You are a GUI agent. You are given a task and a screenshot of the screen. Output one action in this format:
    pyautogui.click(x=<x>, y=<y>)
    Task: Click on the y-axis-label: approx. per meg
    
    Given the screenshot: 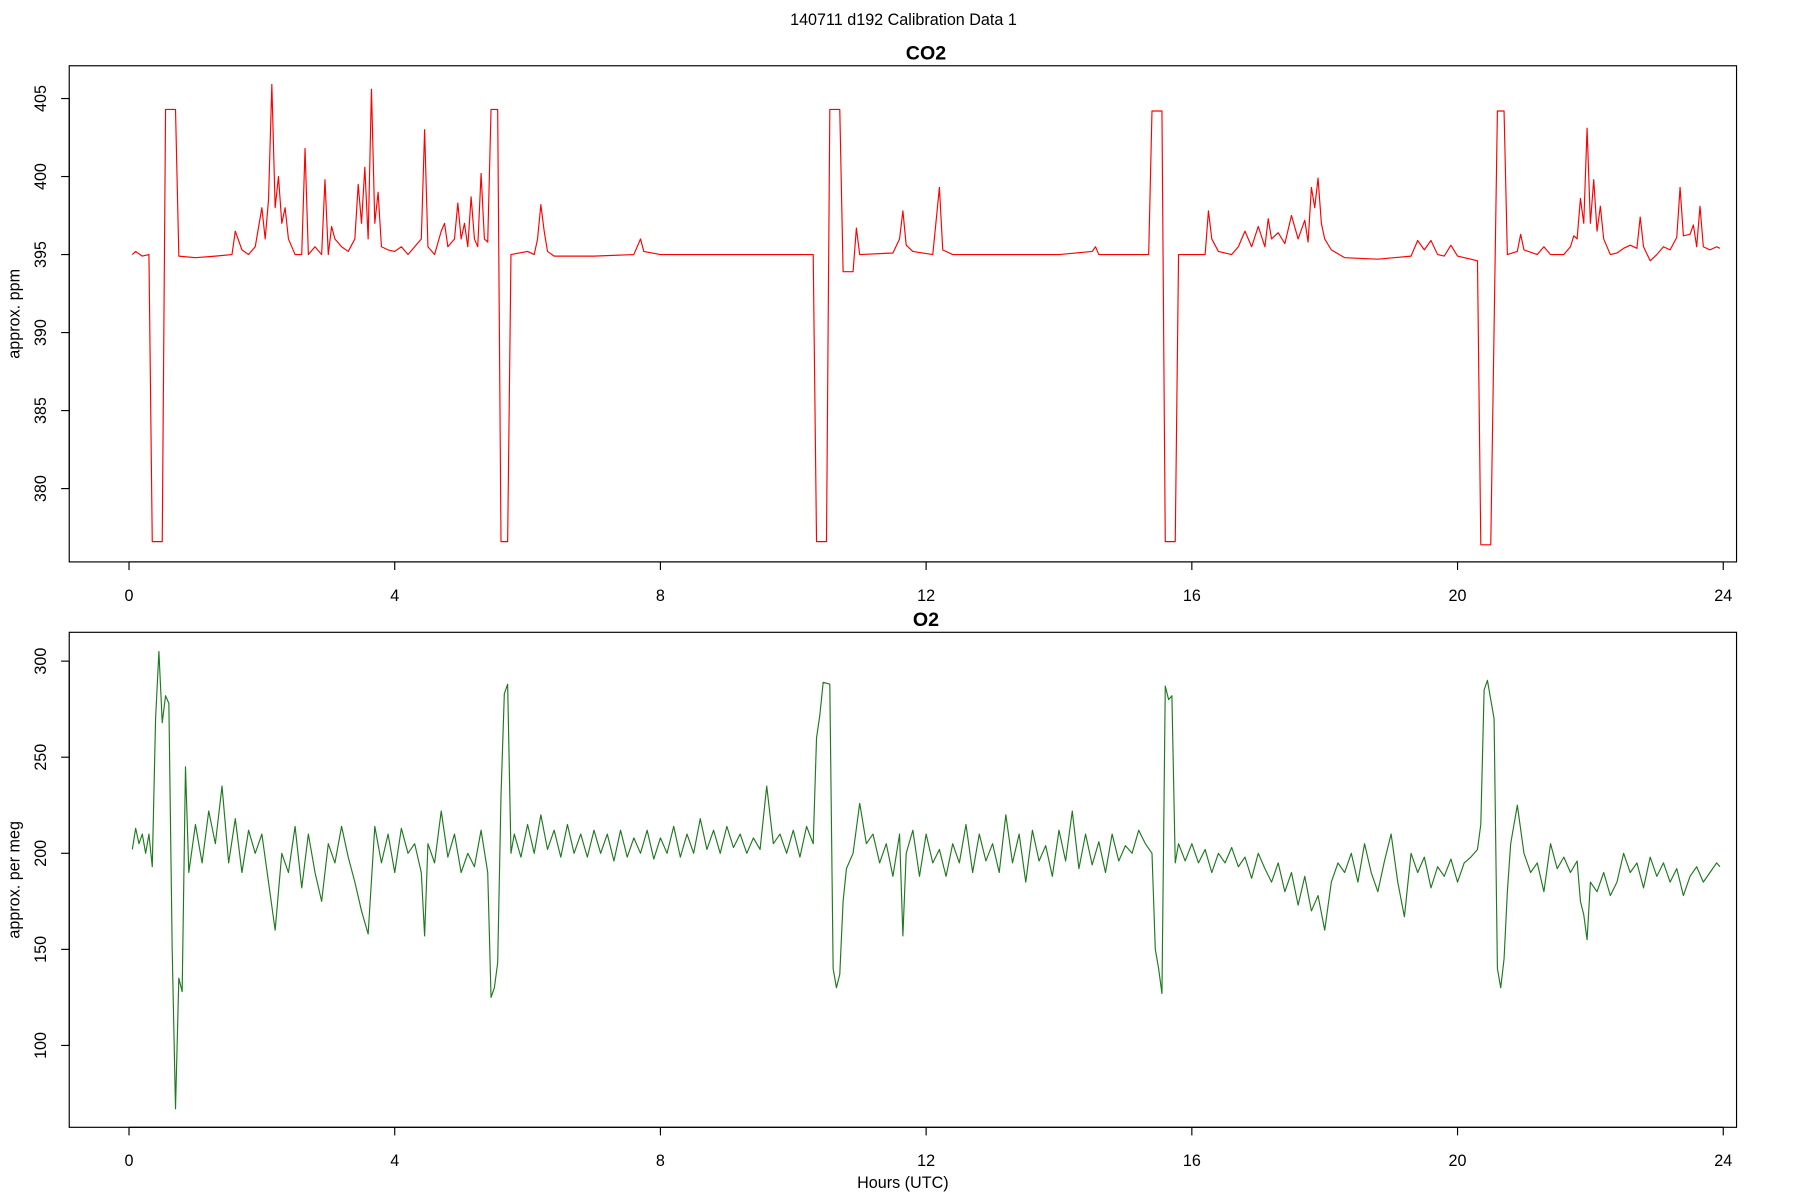 What is the action you would take?
    pyautogui.click(x=14, y=880)
    